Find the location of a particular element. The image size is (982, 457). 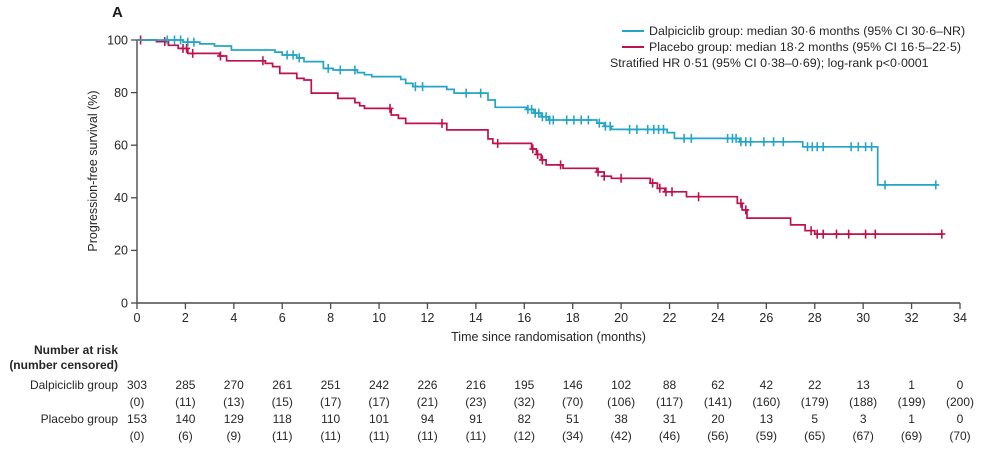

risk-table-header-line2: (number censored) is located at coordinates (63, 365).